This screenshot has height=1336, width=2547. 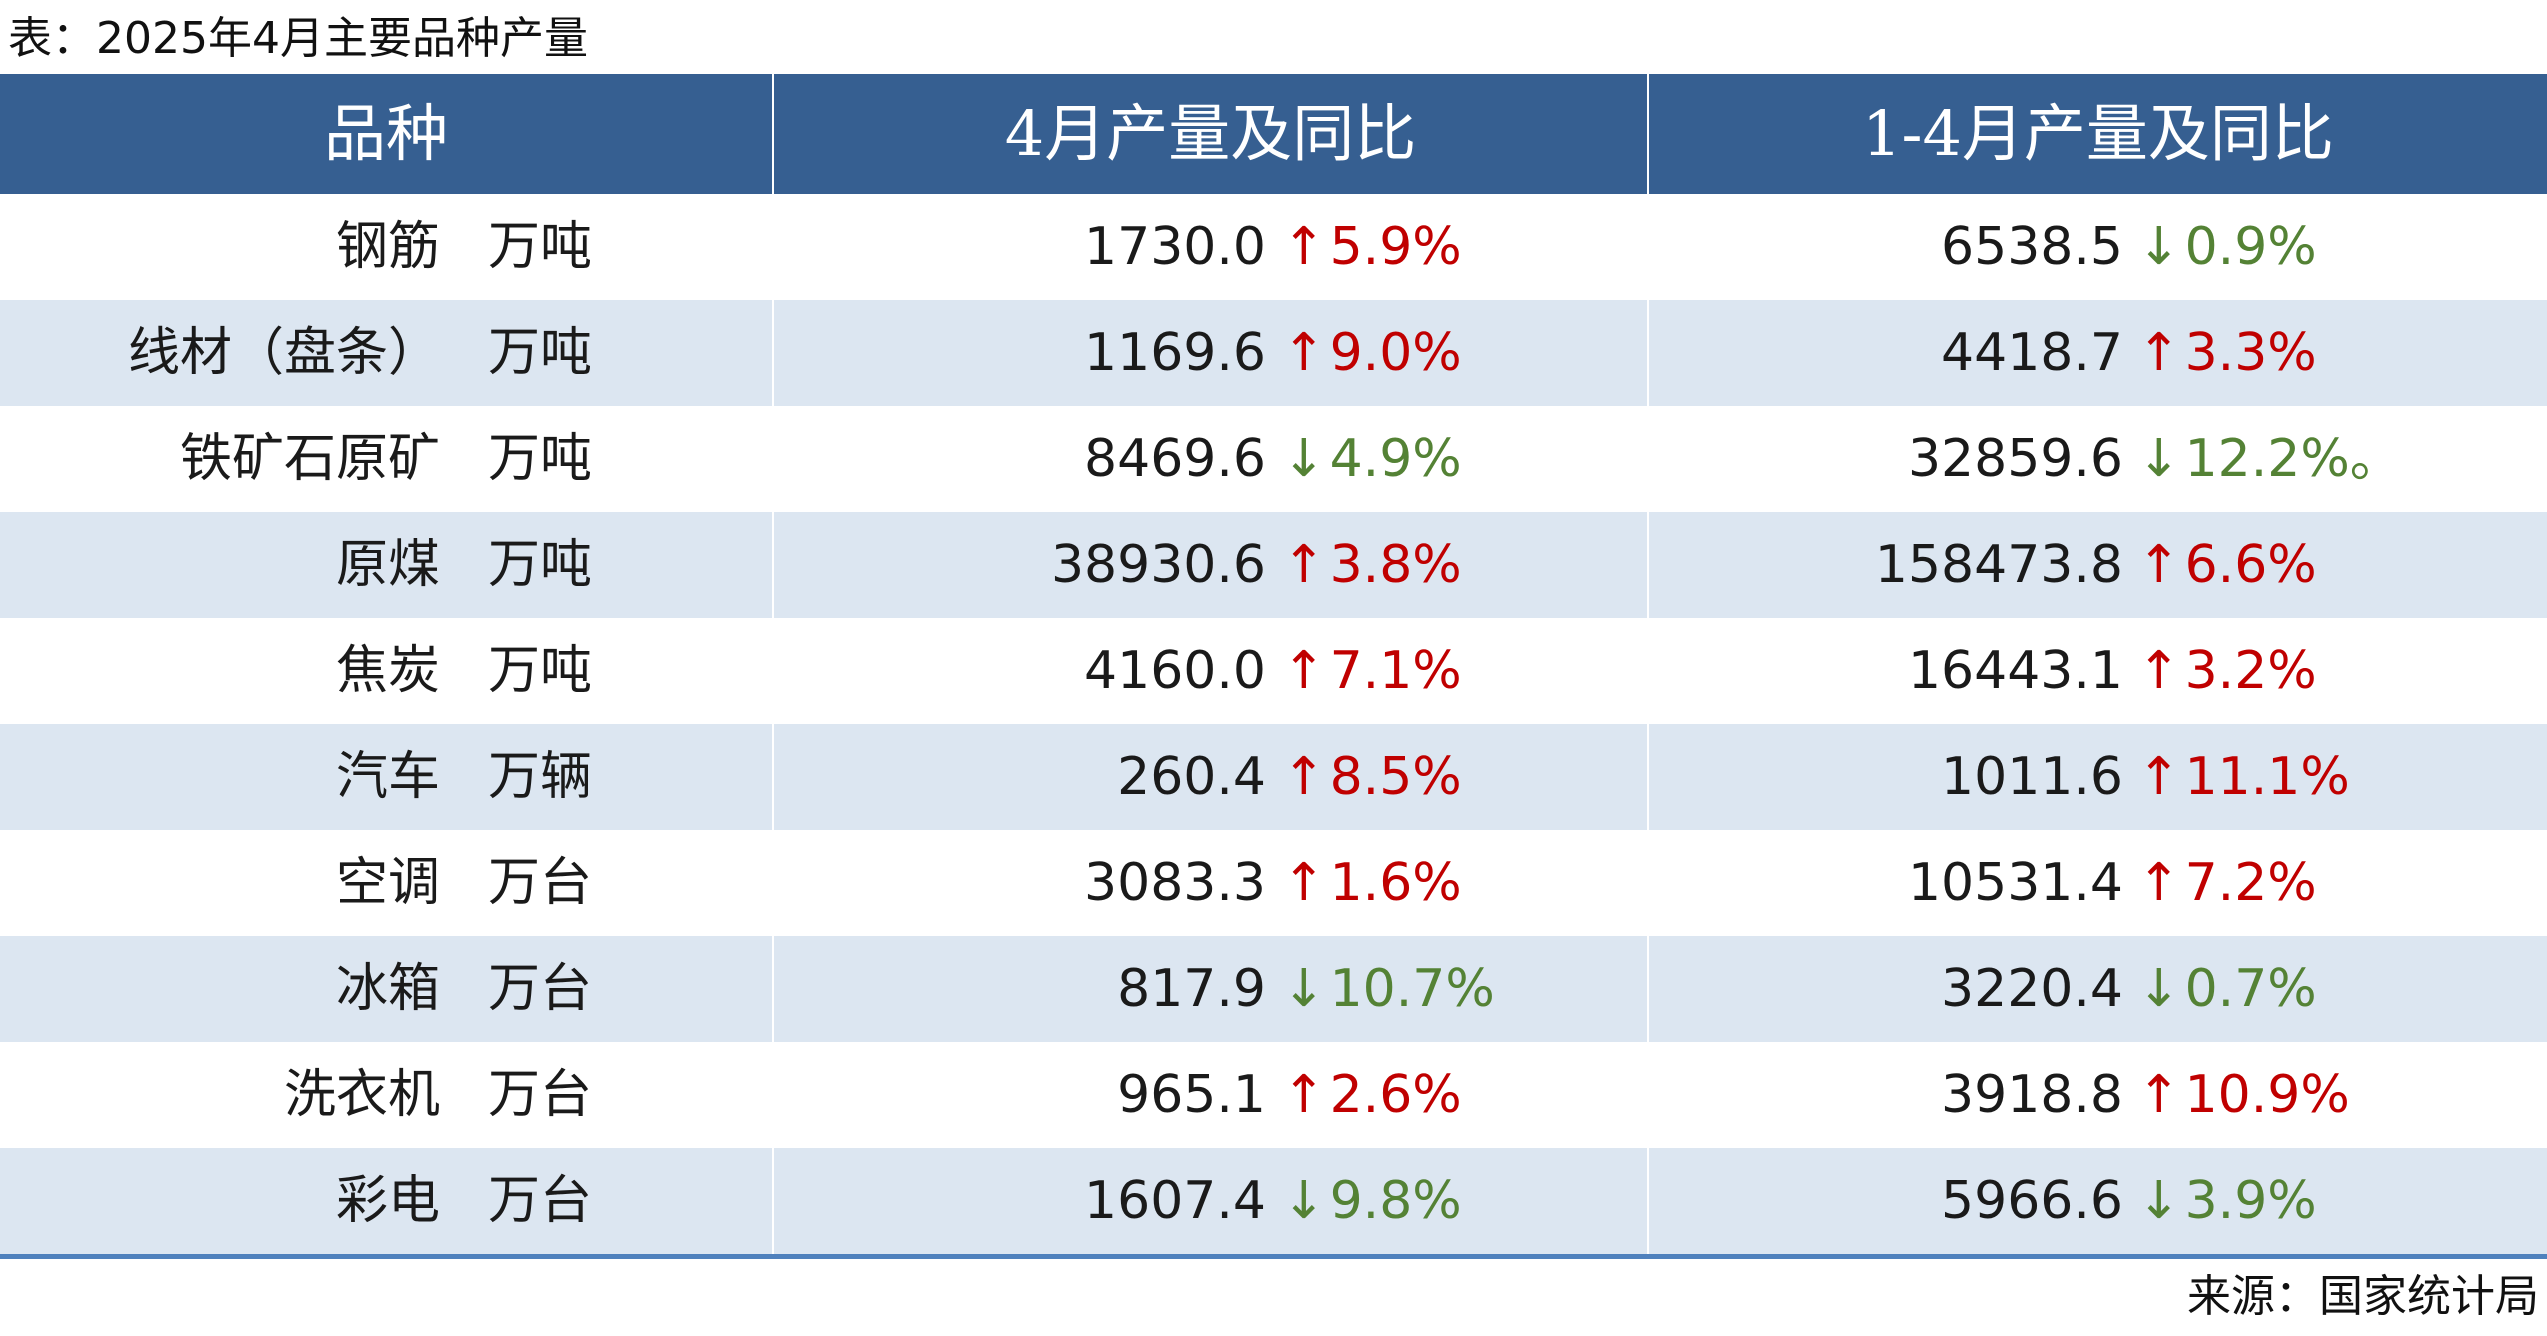 I want to click on table-row: 铁矿石原矿 万吨 8469.6 ↓4.9% 32859.6 ↓12.2%。, so click(x=1273, y=459).